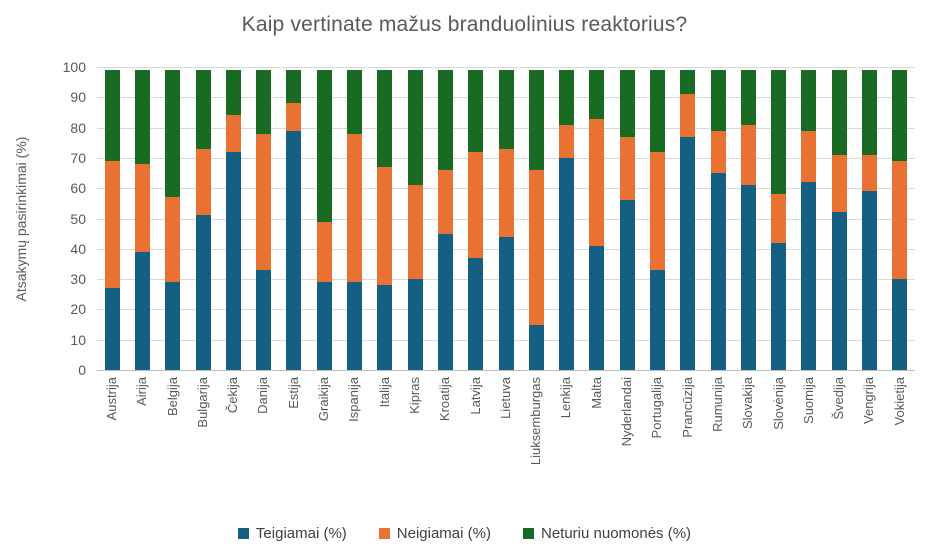 This screenshot has height=555, width=929. Describe the element at coordinates (203, 292) in the screenshot. I see `bar-segment-Bulgarija-Teigiamai (%)` at that location.